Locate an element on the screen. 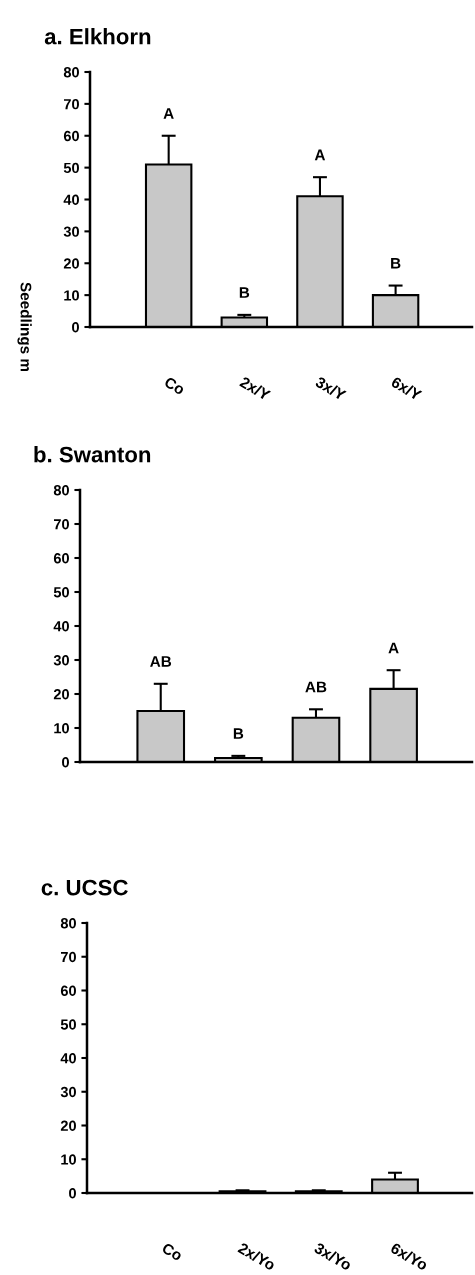 The height and width of the screenshot is (1275, 475). x-tick-label: 2x/Y is located at coordinates (255, 388).